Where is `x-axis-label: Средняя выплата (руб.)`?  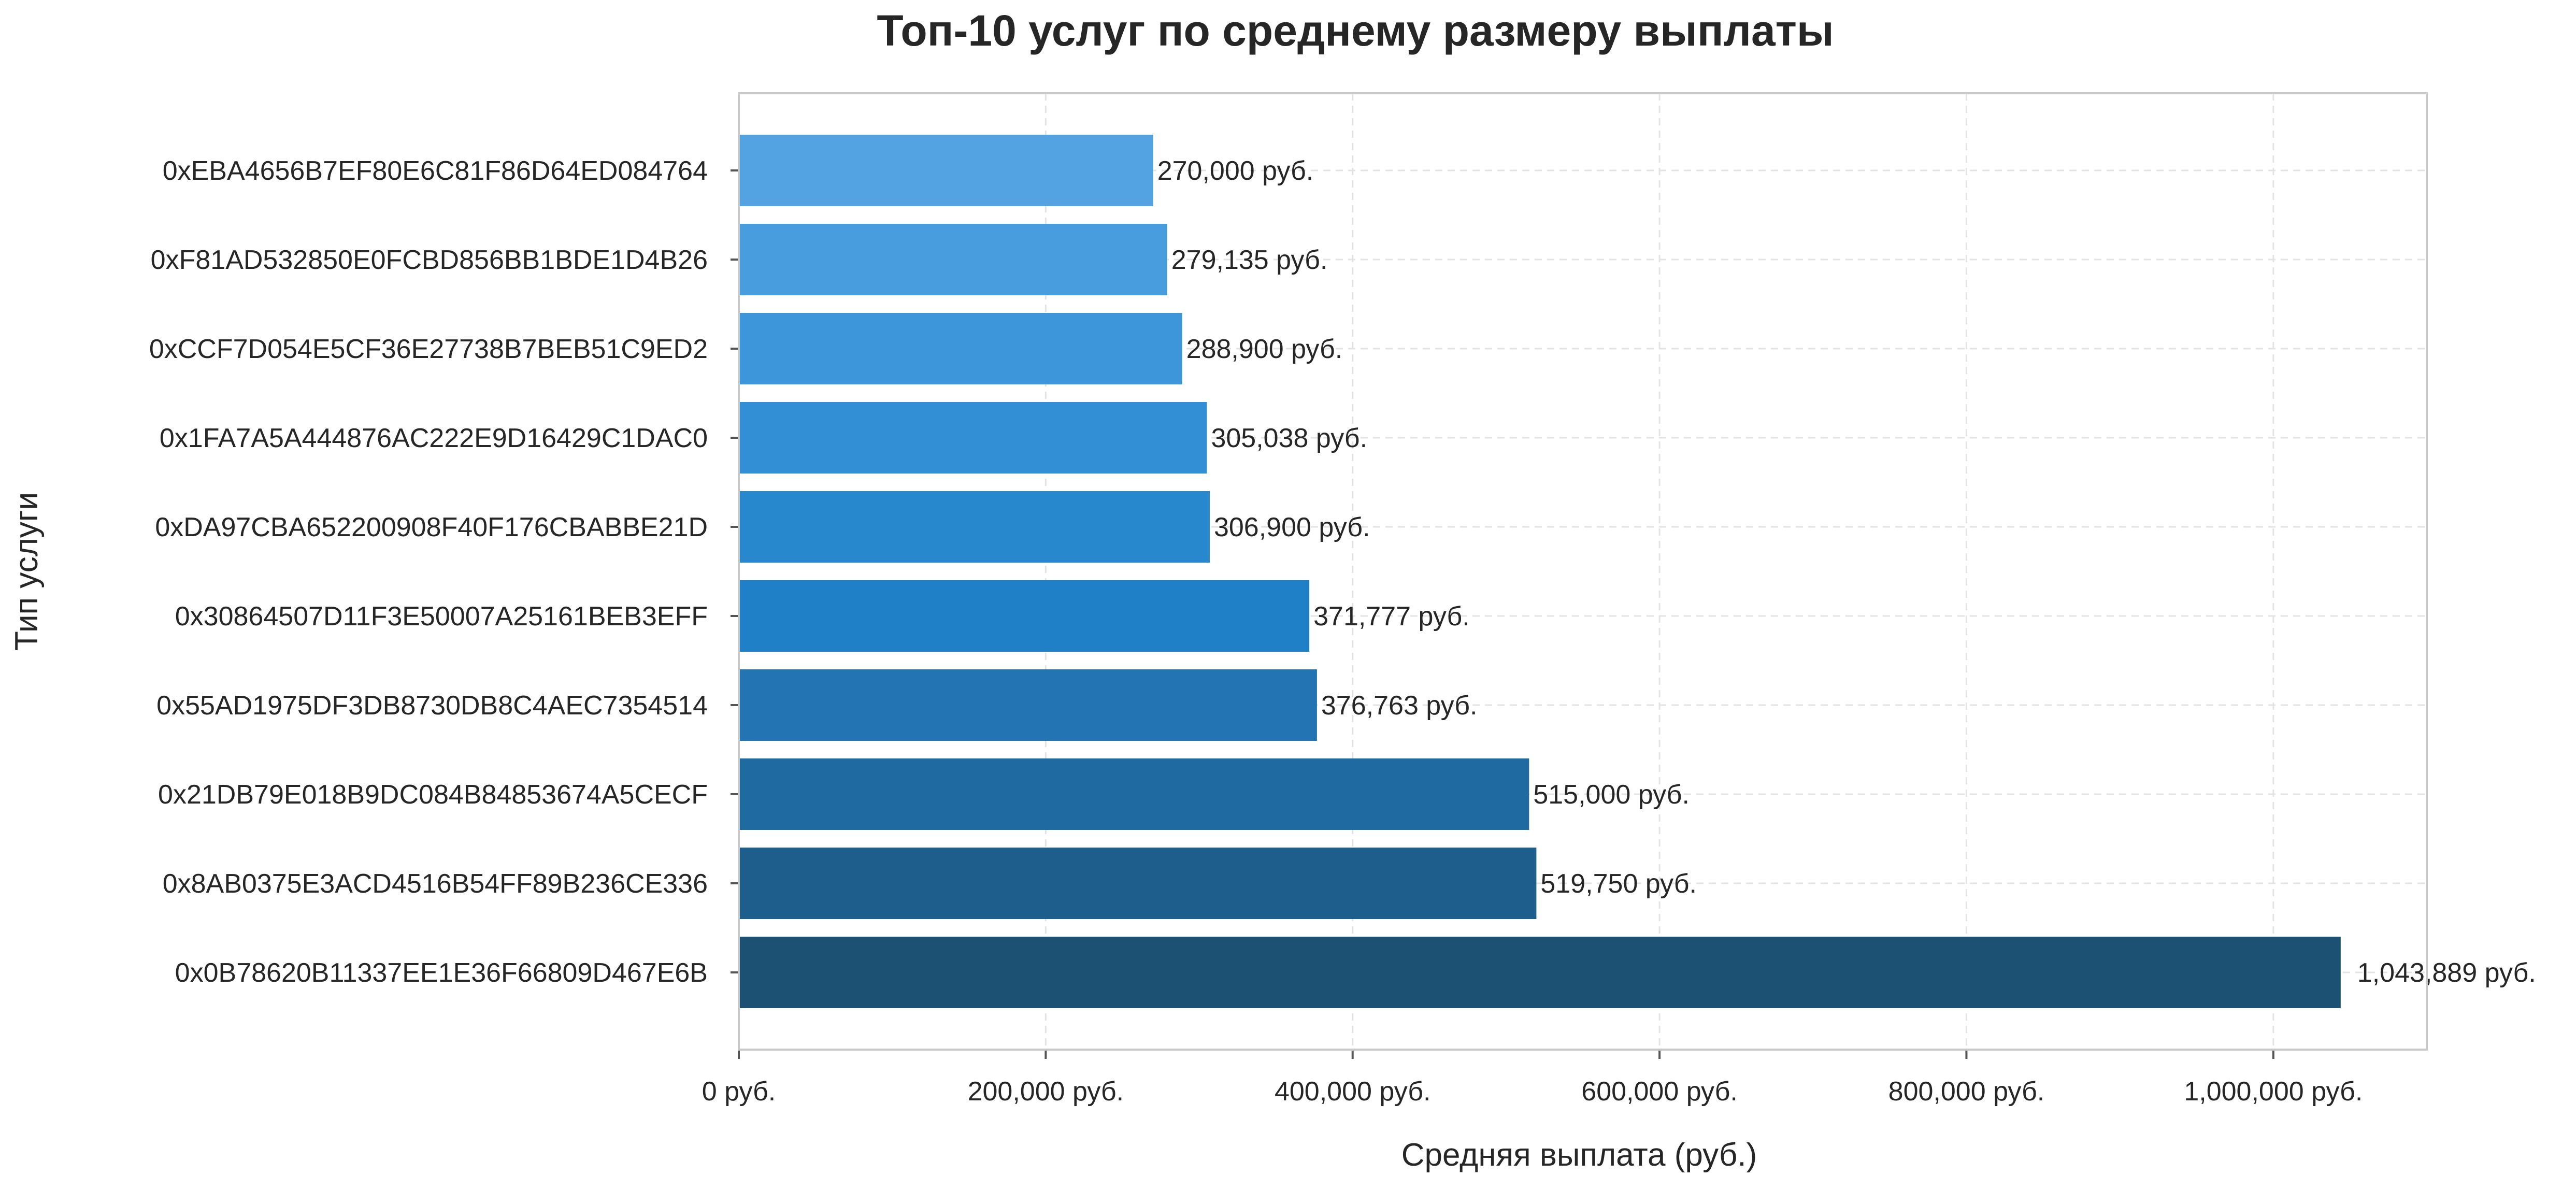
x-axis-label: Средняя выплата (руб.) is located at coordinates (1579, 1155).